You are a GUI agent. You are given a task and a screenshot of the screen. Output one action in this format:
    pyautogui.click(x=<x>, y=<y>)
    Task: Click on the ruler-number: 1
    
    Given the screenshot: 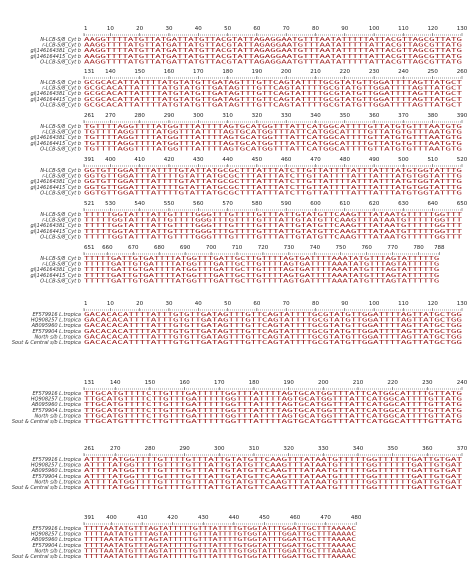 What is the action you would take?
    pyautogui.click(x=86, y=29)
    